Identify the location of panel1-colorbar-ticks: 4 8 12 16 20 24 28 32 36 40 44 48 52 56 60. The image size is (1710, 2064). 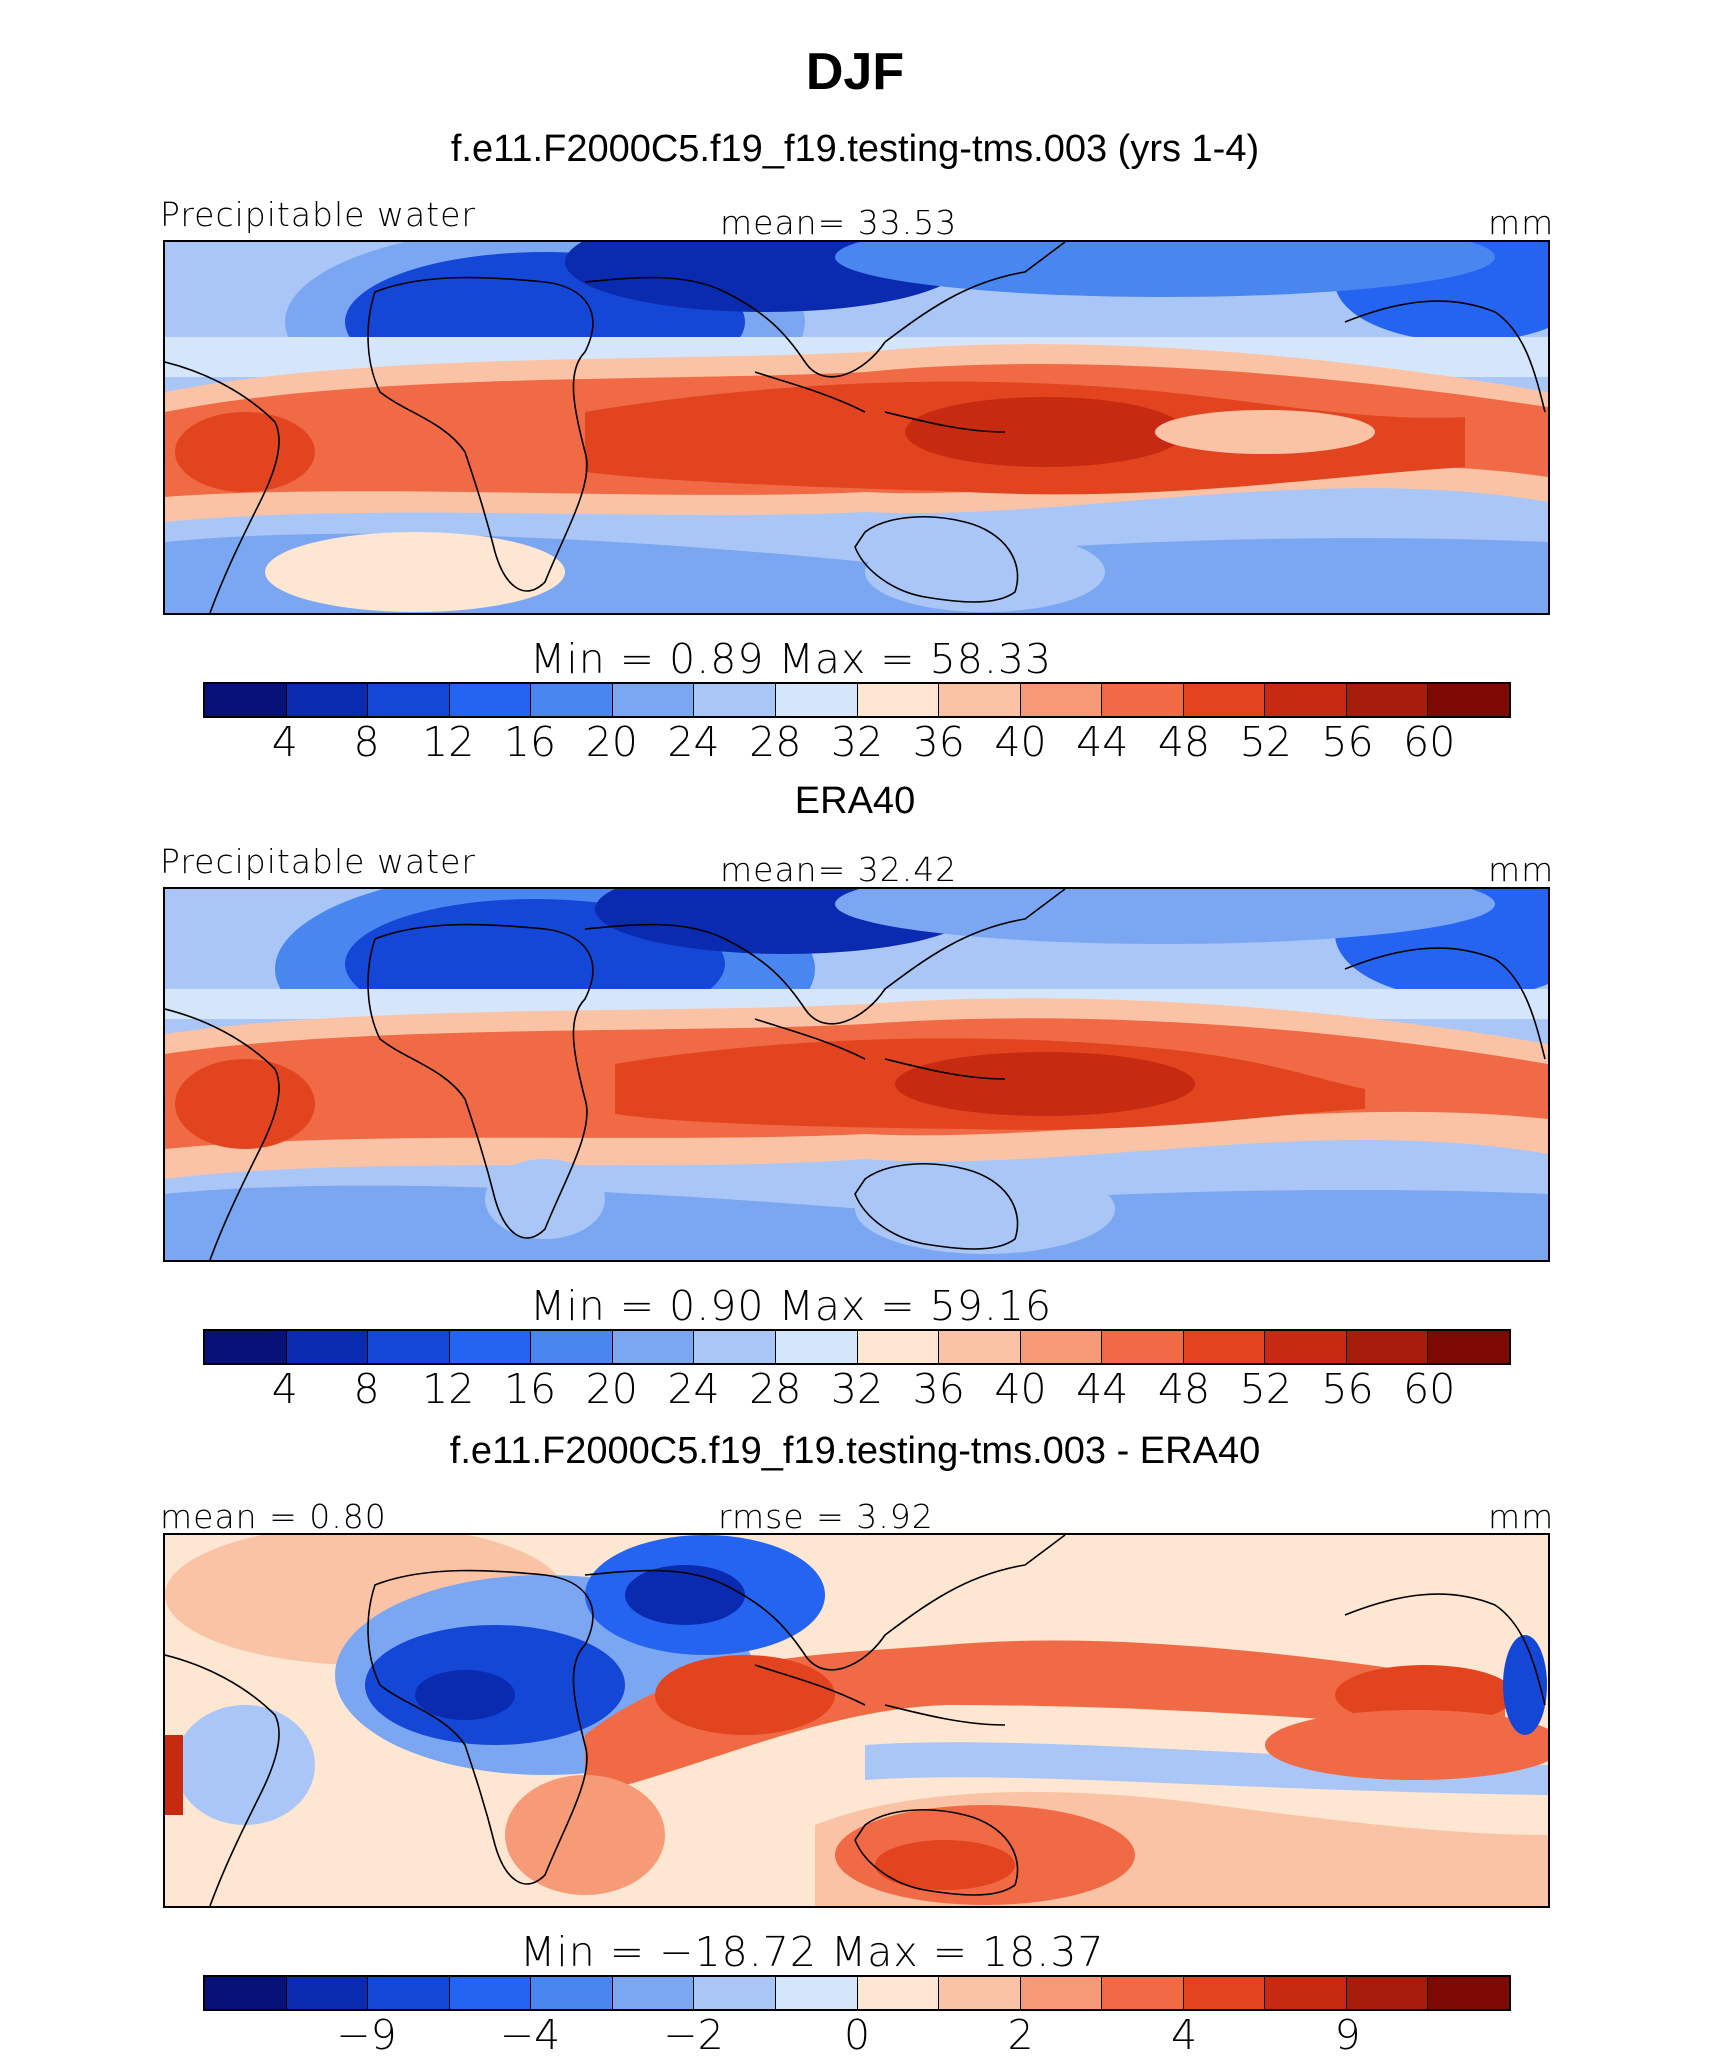
(855, 743).